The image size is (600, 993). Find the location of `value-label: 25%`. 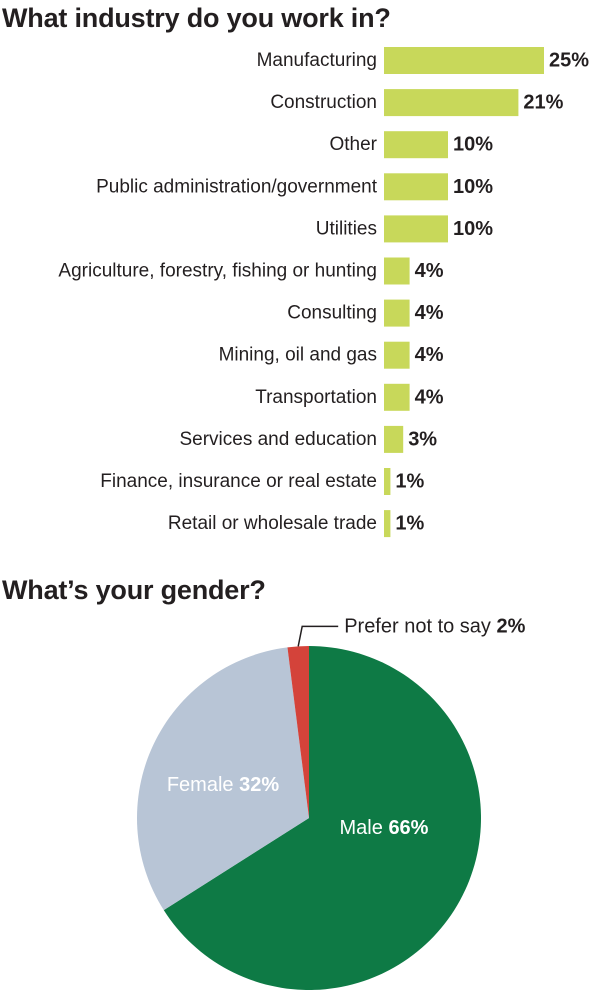

value-label: 25% is located at coordinates (569, 61).